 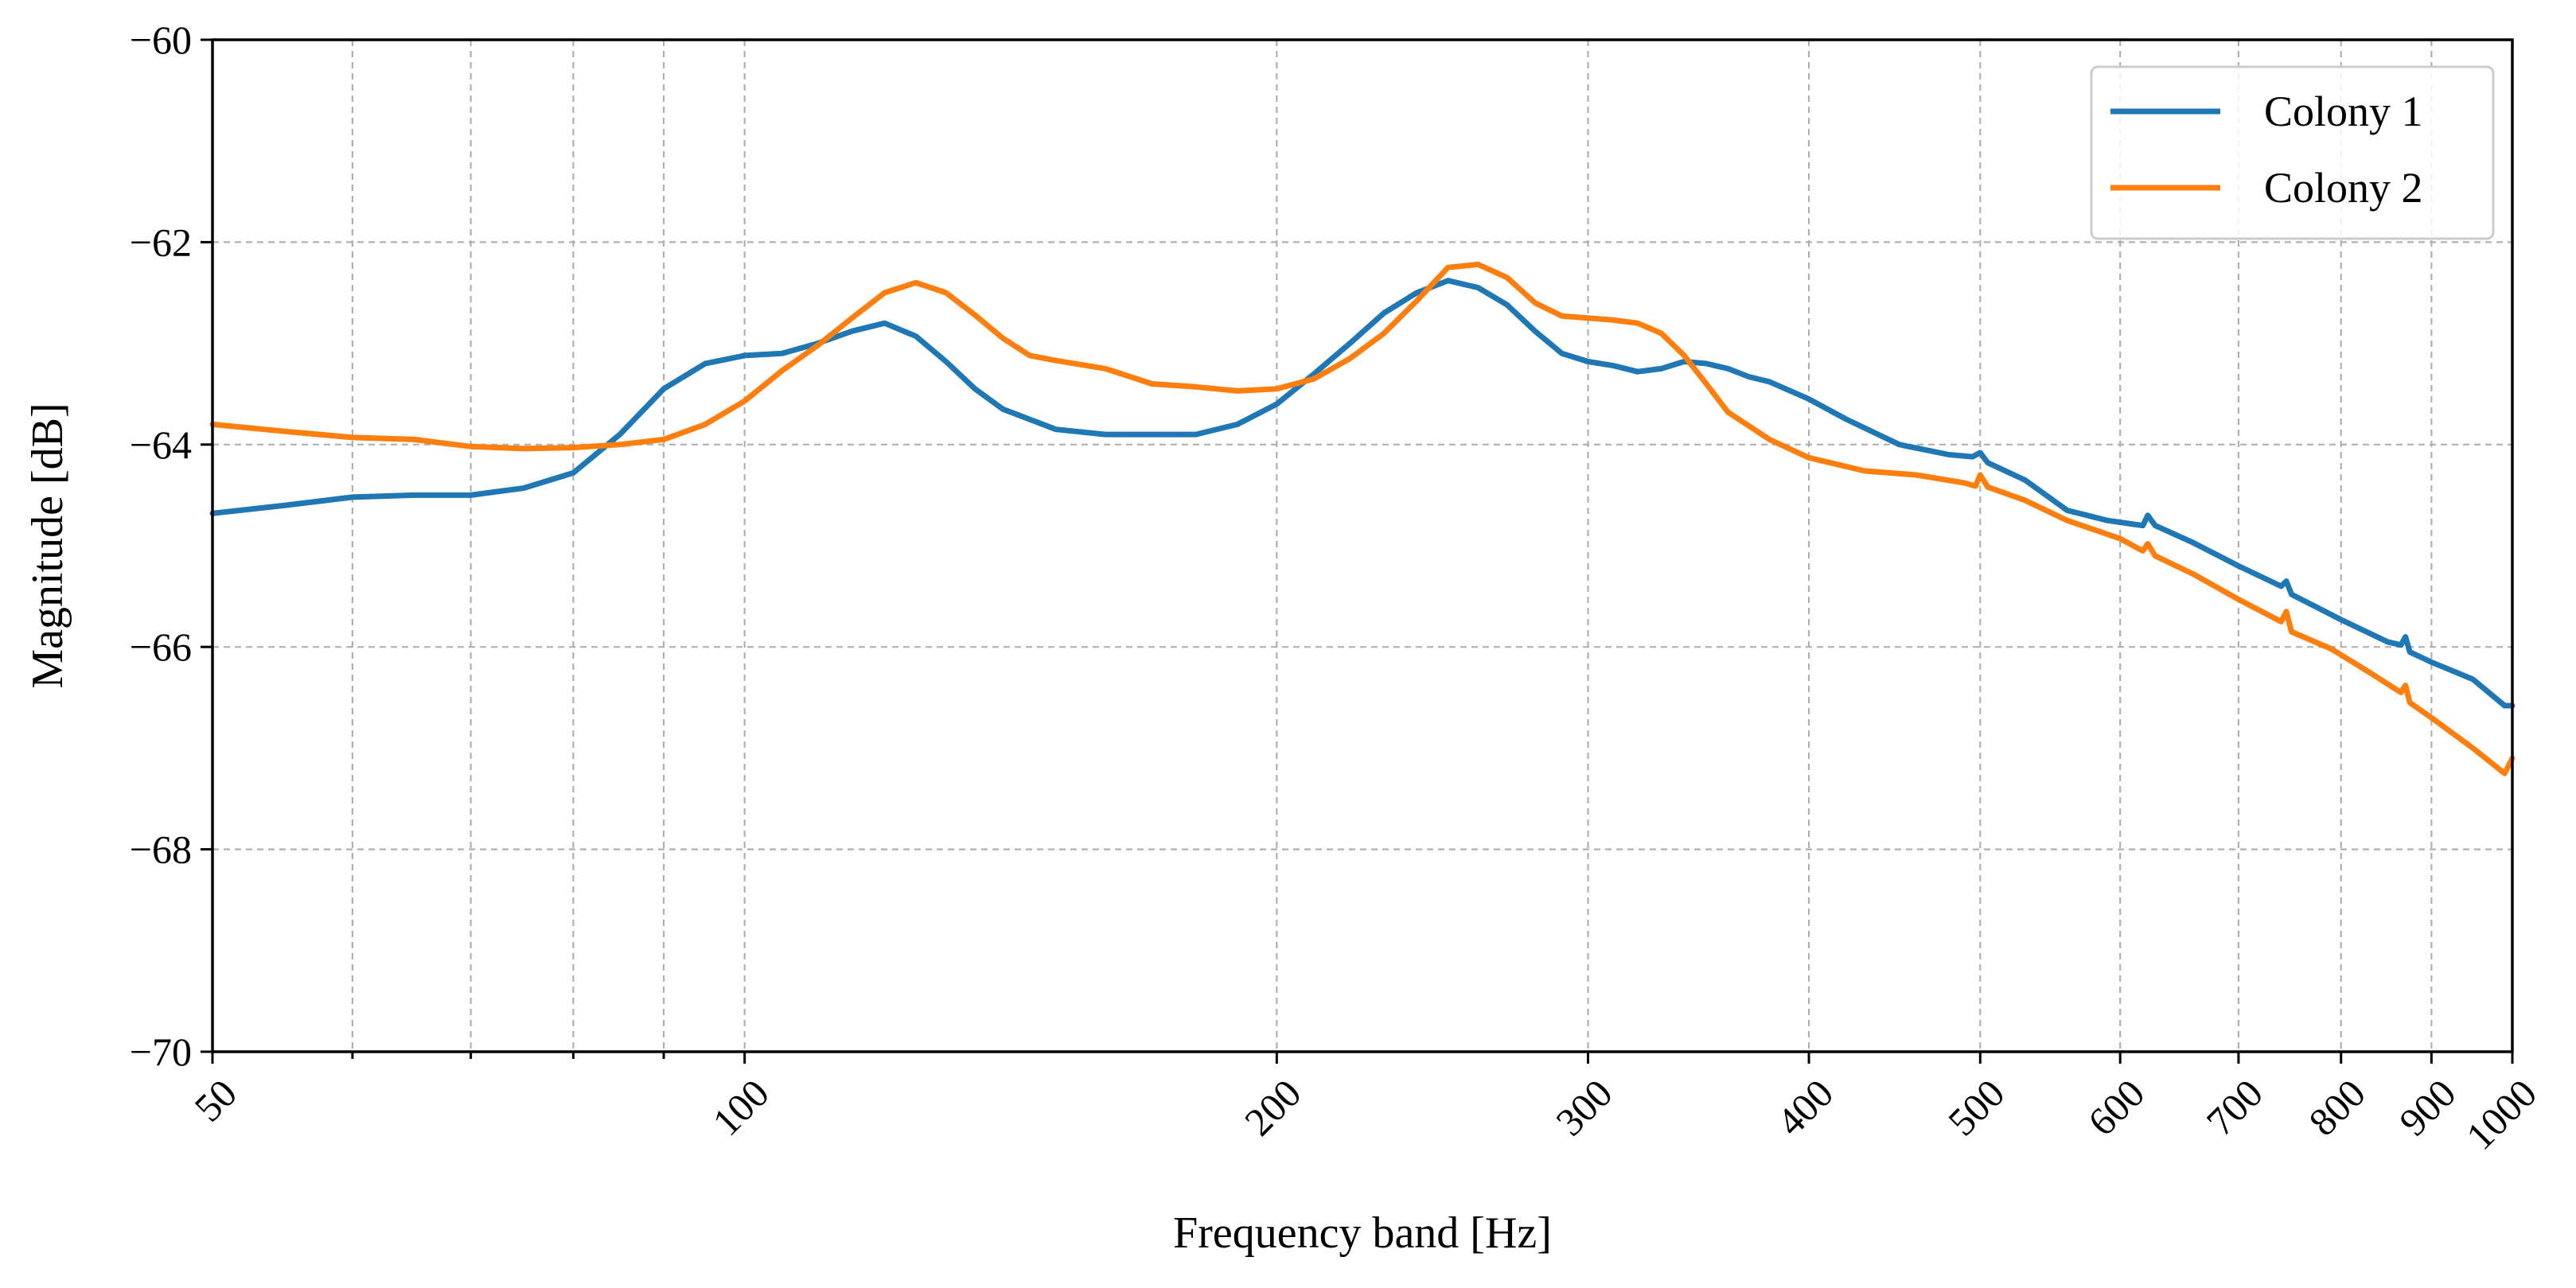 What do you see at coordinates (2343, 188) in the screenshot?
I see `legend-label-colony-2: Colony 2` at bounding box center [2343, 188].